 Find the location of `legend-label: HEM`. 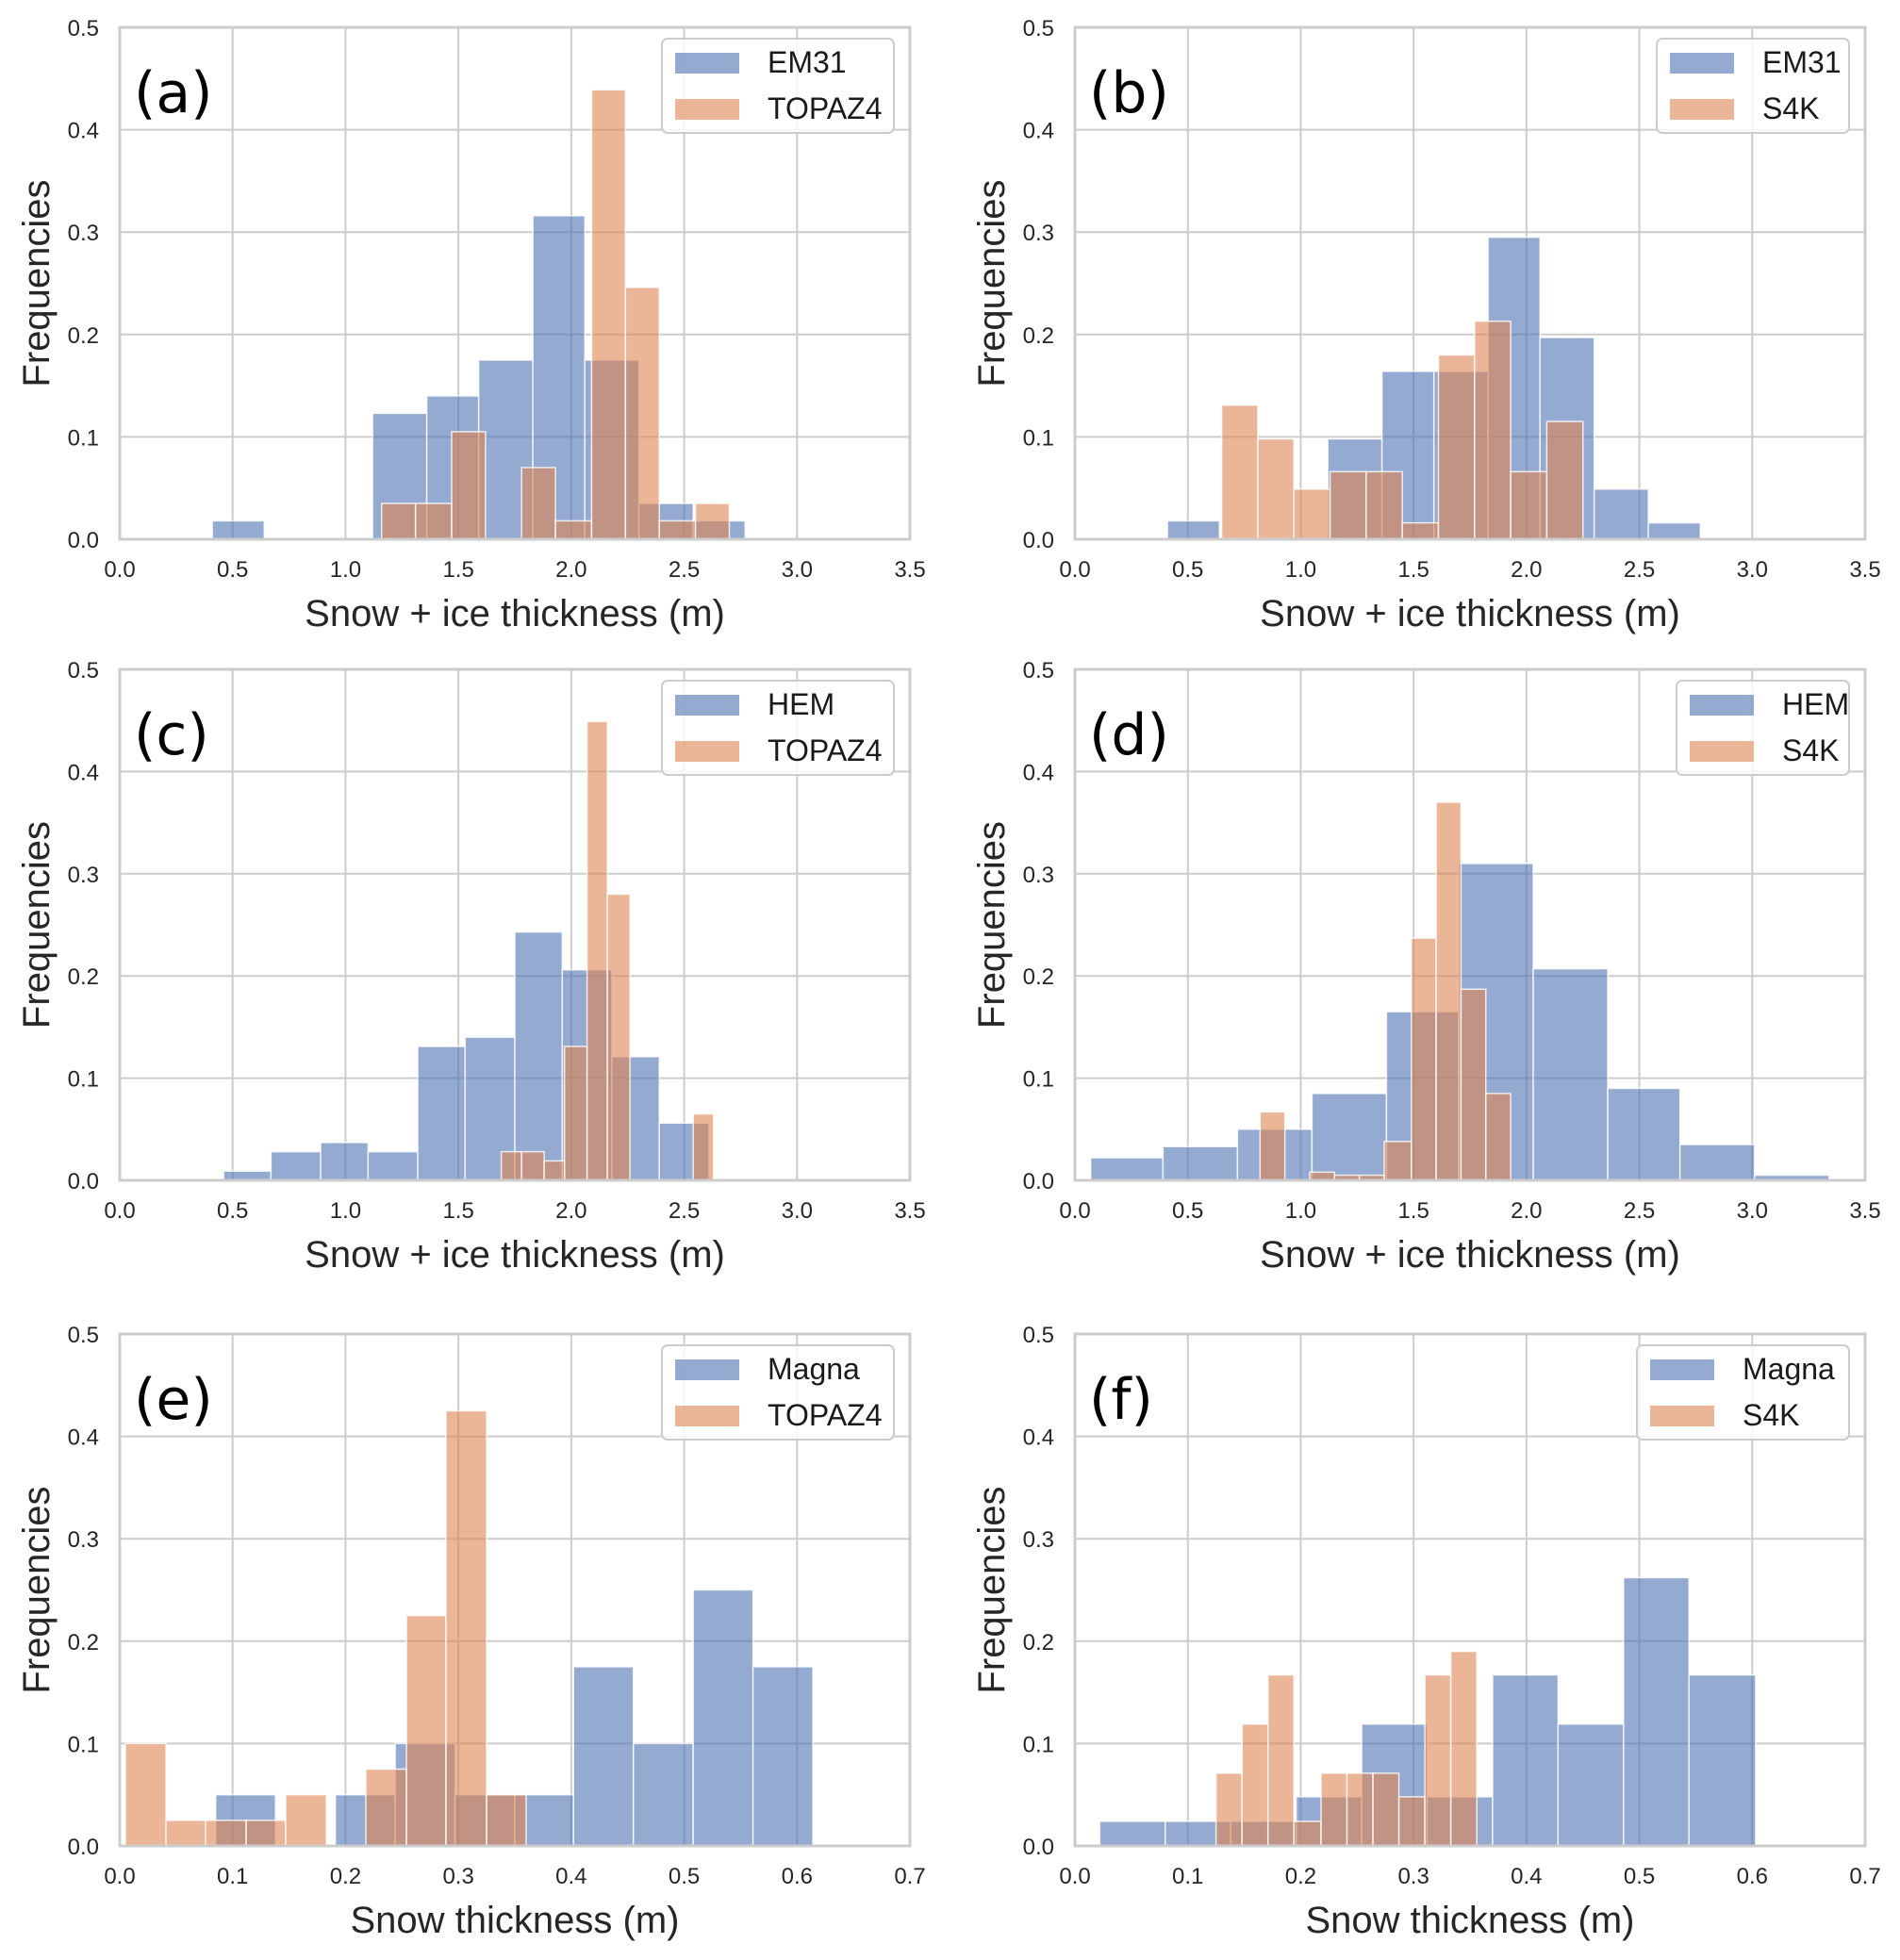

legend-label: HEM is located at coordinates (1815, 704).